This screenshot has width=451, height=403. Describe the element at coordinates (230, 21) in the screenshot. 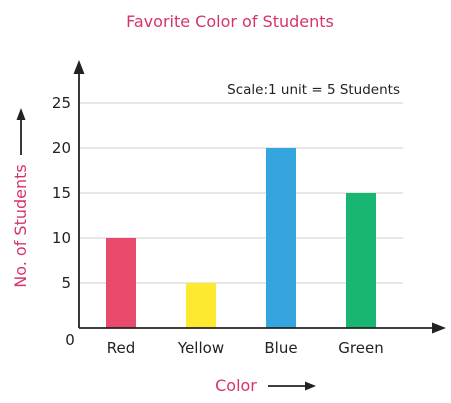

I see `chart-title: Favorite Color of Students` at that location.